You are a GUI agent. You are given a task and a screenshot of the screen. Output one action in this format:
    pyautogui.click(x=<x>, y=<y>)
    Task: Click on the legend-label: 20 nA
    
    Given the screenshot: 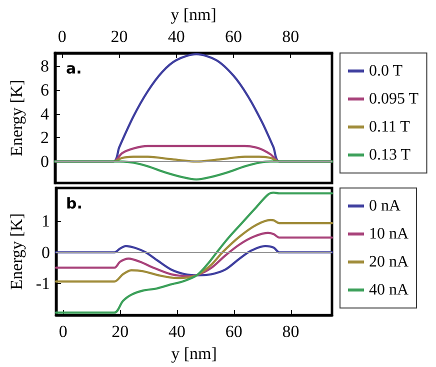 What is the action you would take?
    pyautogui.click(x=389, y=262)
    